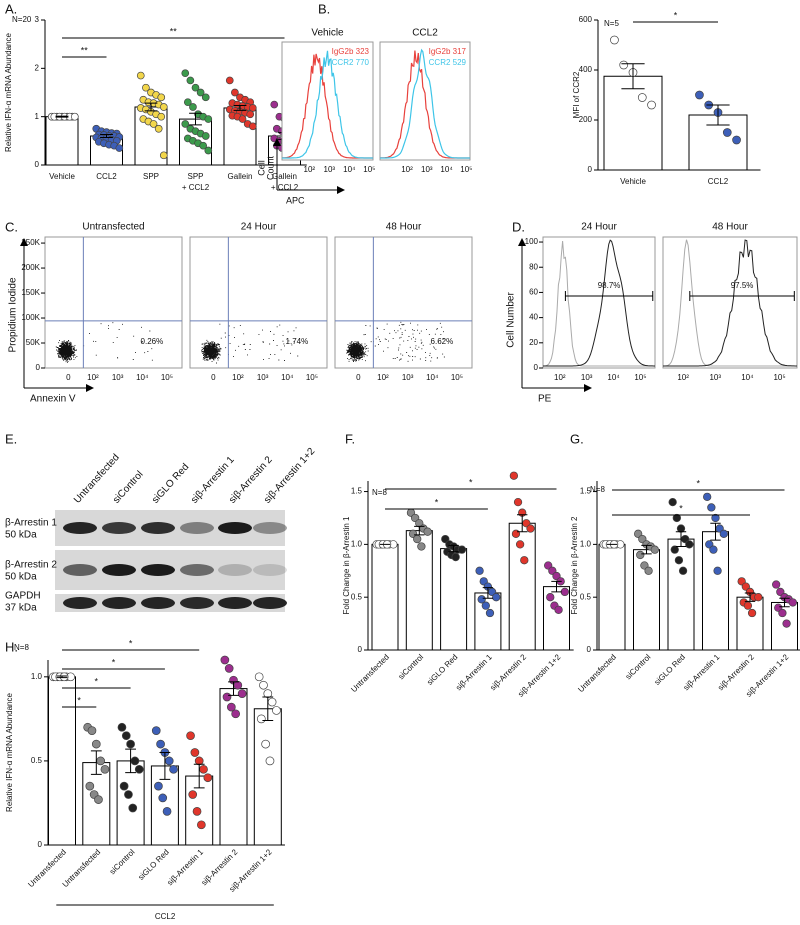  I want to click on x-tick-label: Gallein, so click(284, 176).